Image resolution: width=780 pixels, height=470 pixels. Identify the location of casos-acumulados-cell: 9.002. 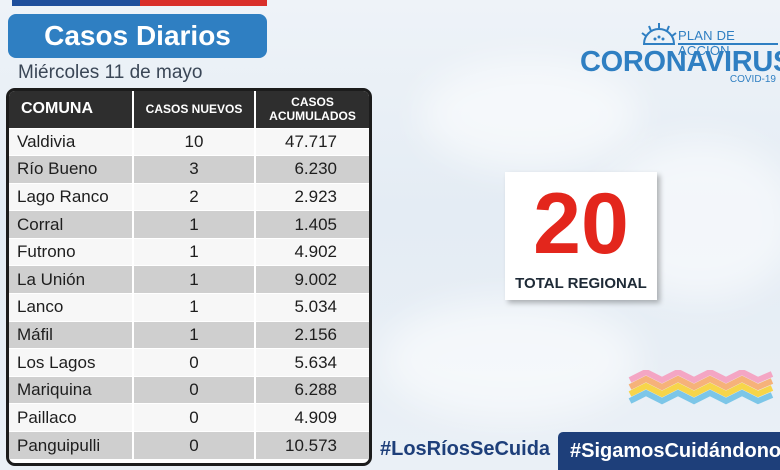
(312, 279).